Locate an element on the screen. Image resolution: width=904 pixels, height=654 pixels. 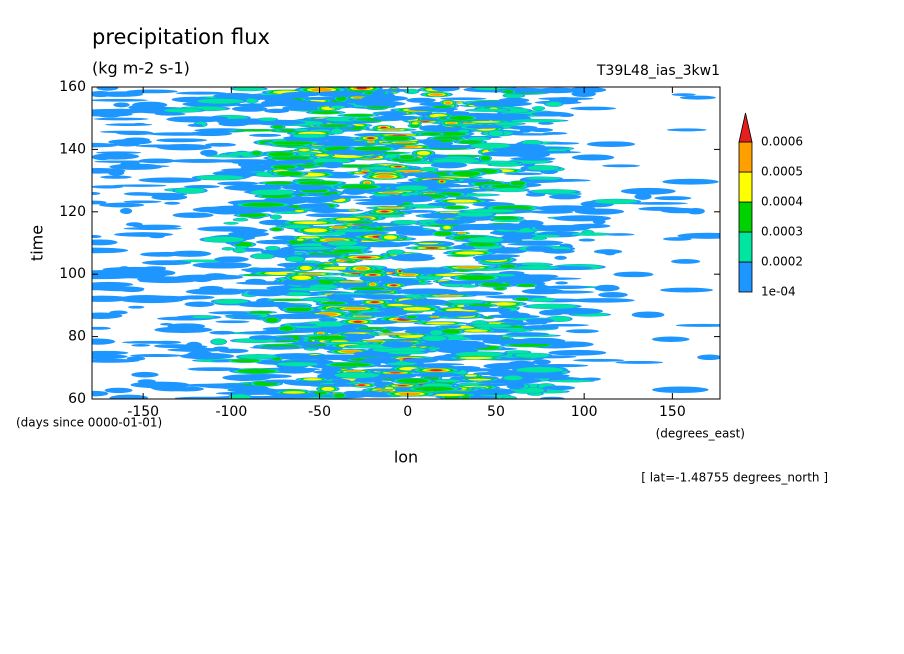
chart-title: precipitation flux is located at coordinates (181, 37).